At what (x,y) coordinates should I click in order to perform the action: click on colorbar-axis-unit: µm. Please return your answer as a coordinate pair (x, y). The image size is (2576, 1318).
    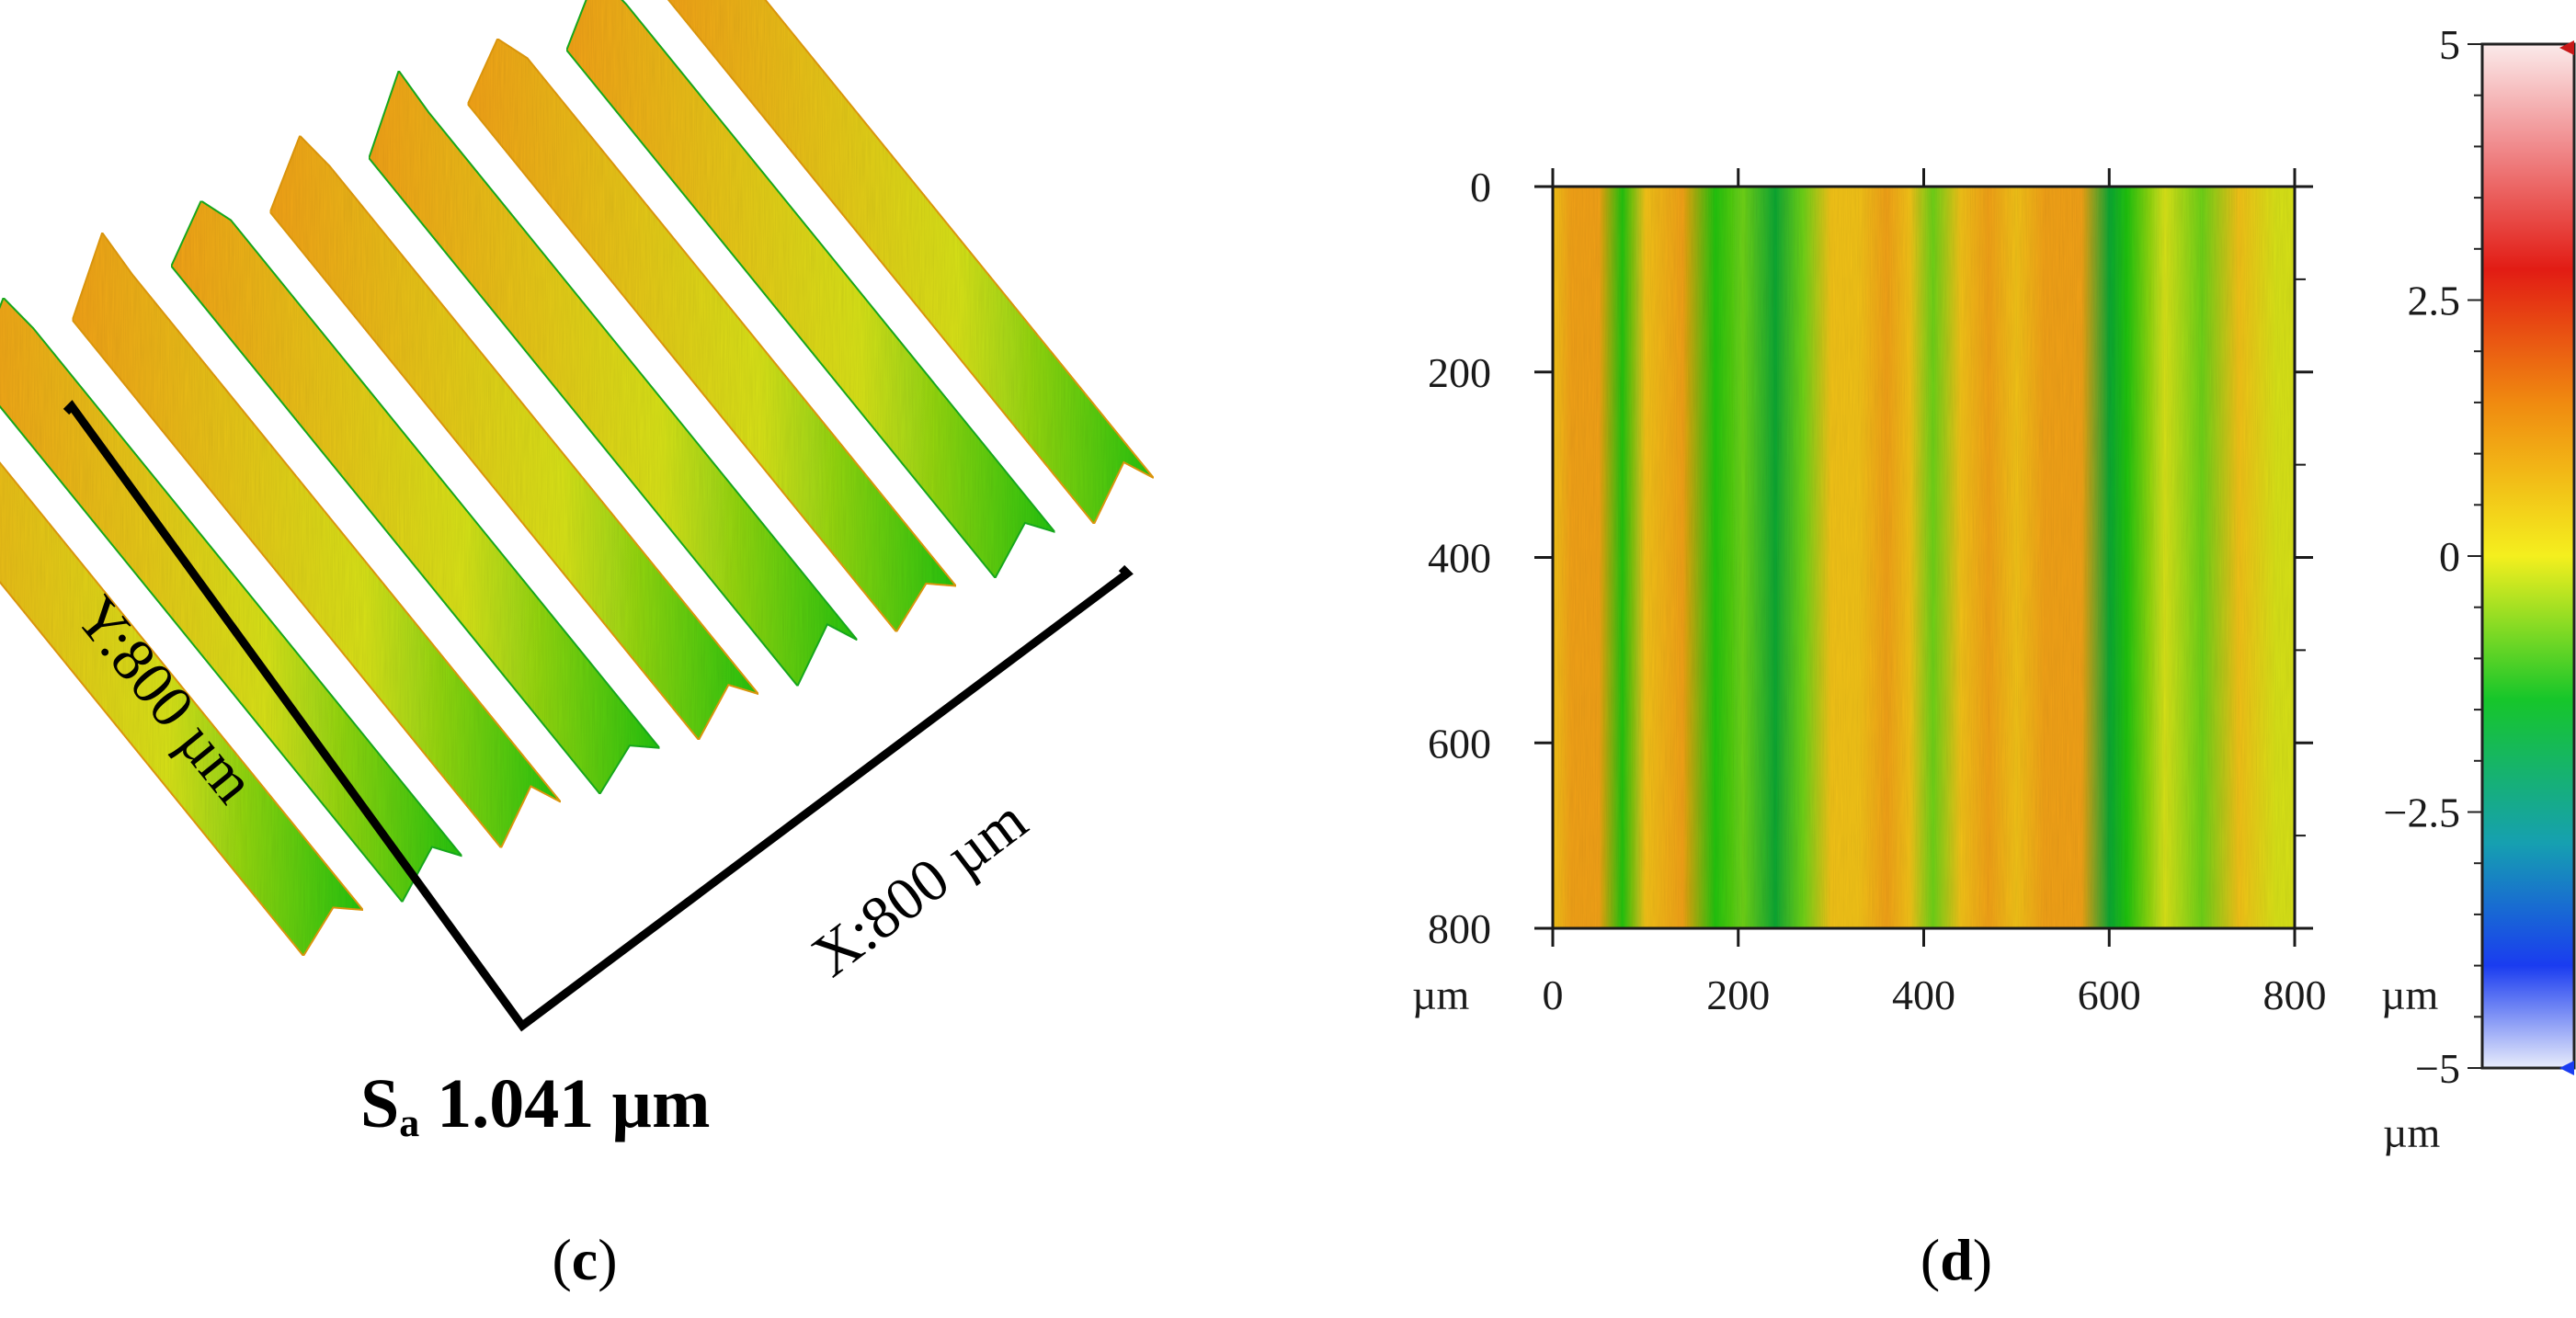
    Looking at the image, I should click on (2410, 994).